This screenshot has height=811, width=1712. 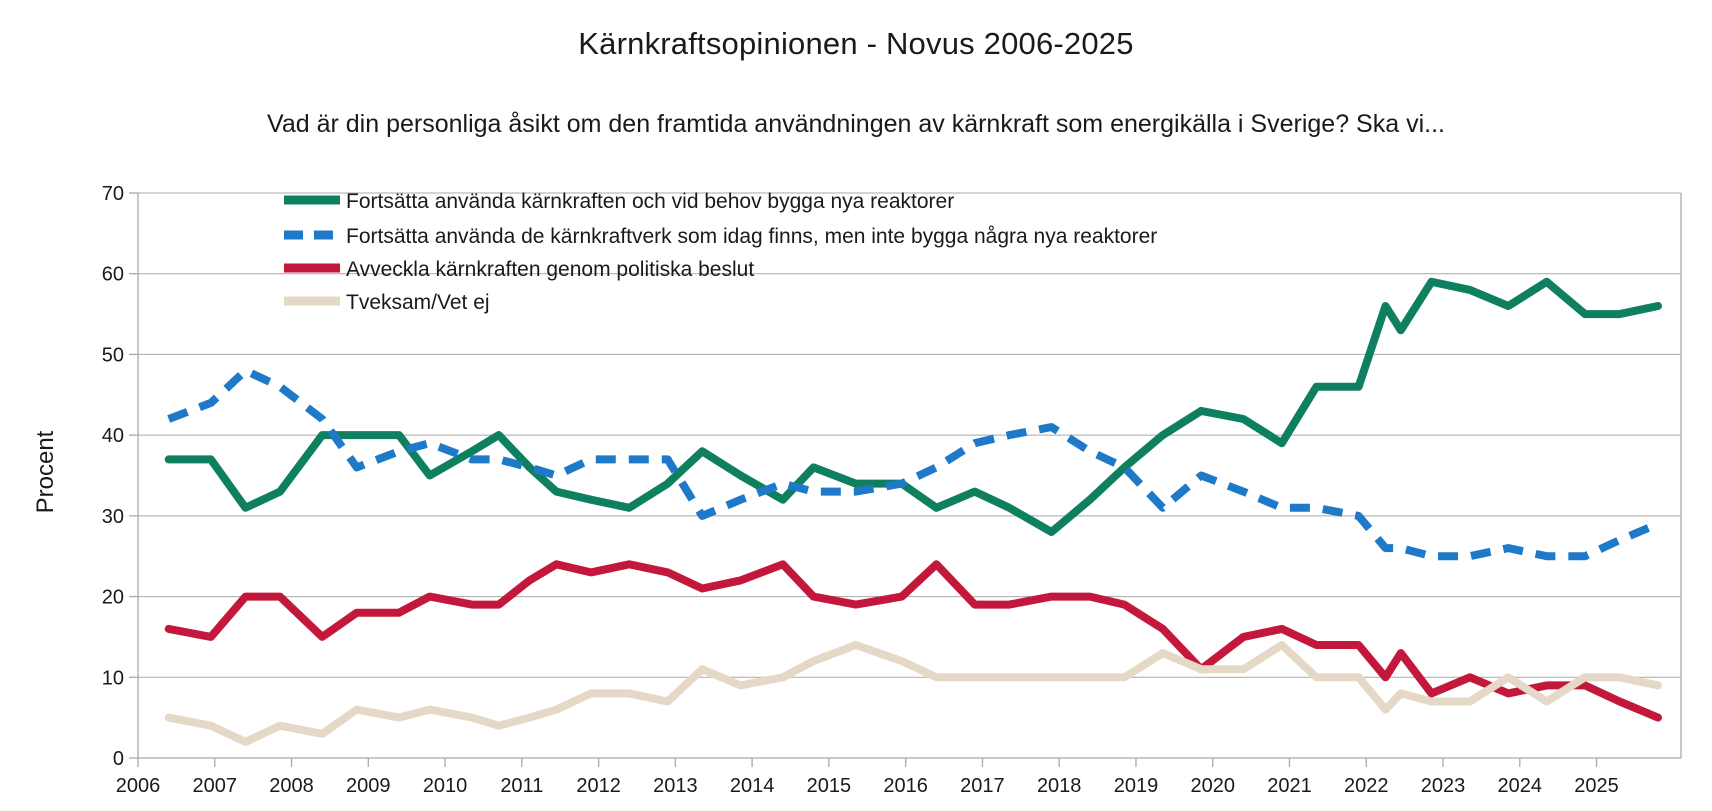 What do you see at coordinates (752, 786) in the screenshot?
I see `x-tick-label: 2014` at bounding box center [752, 786].